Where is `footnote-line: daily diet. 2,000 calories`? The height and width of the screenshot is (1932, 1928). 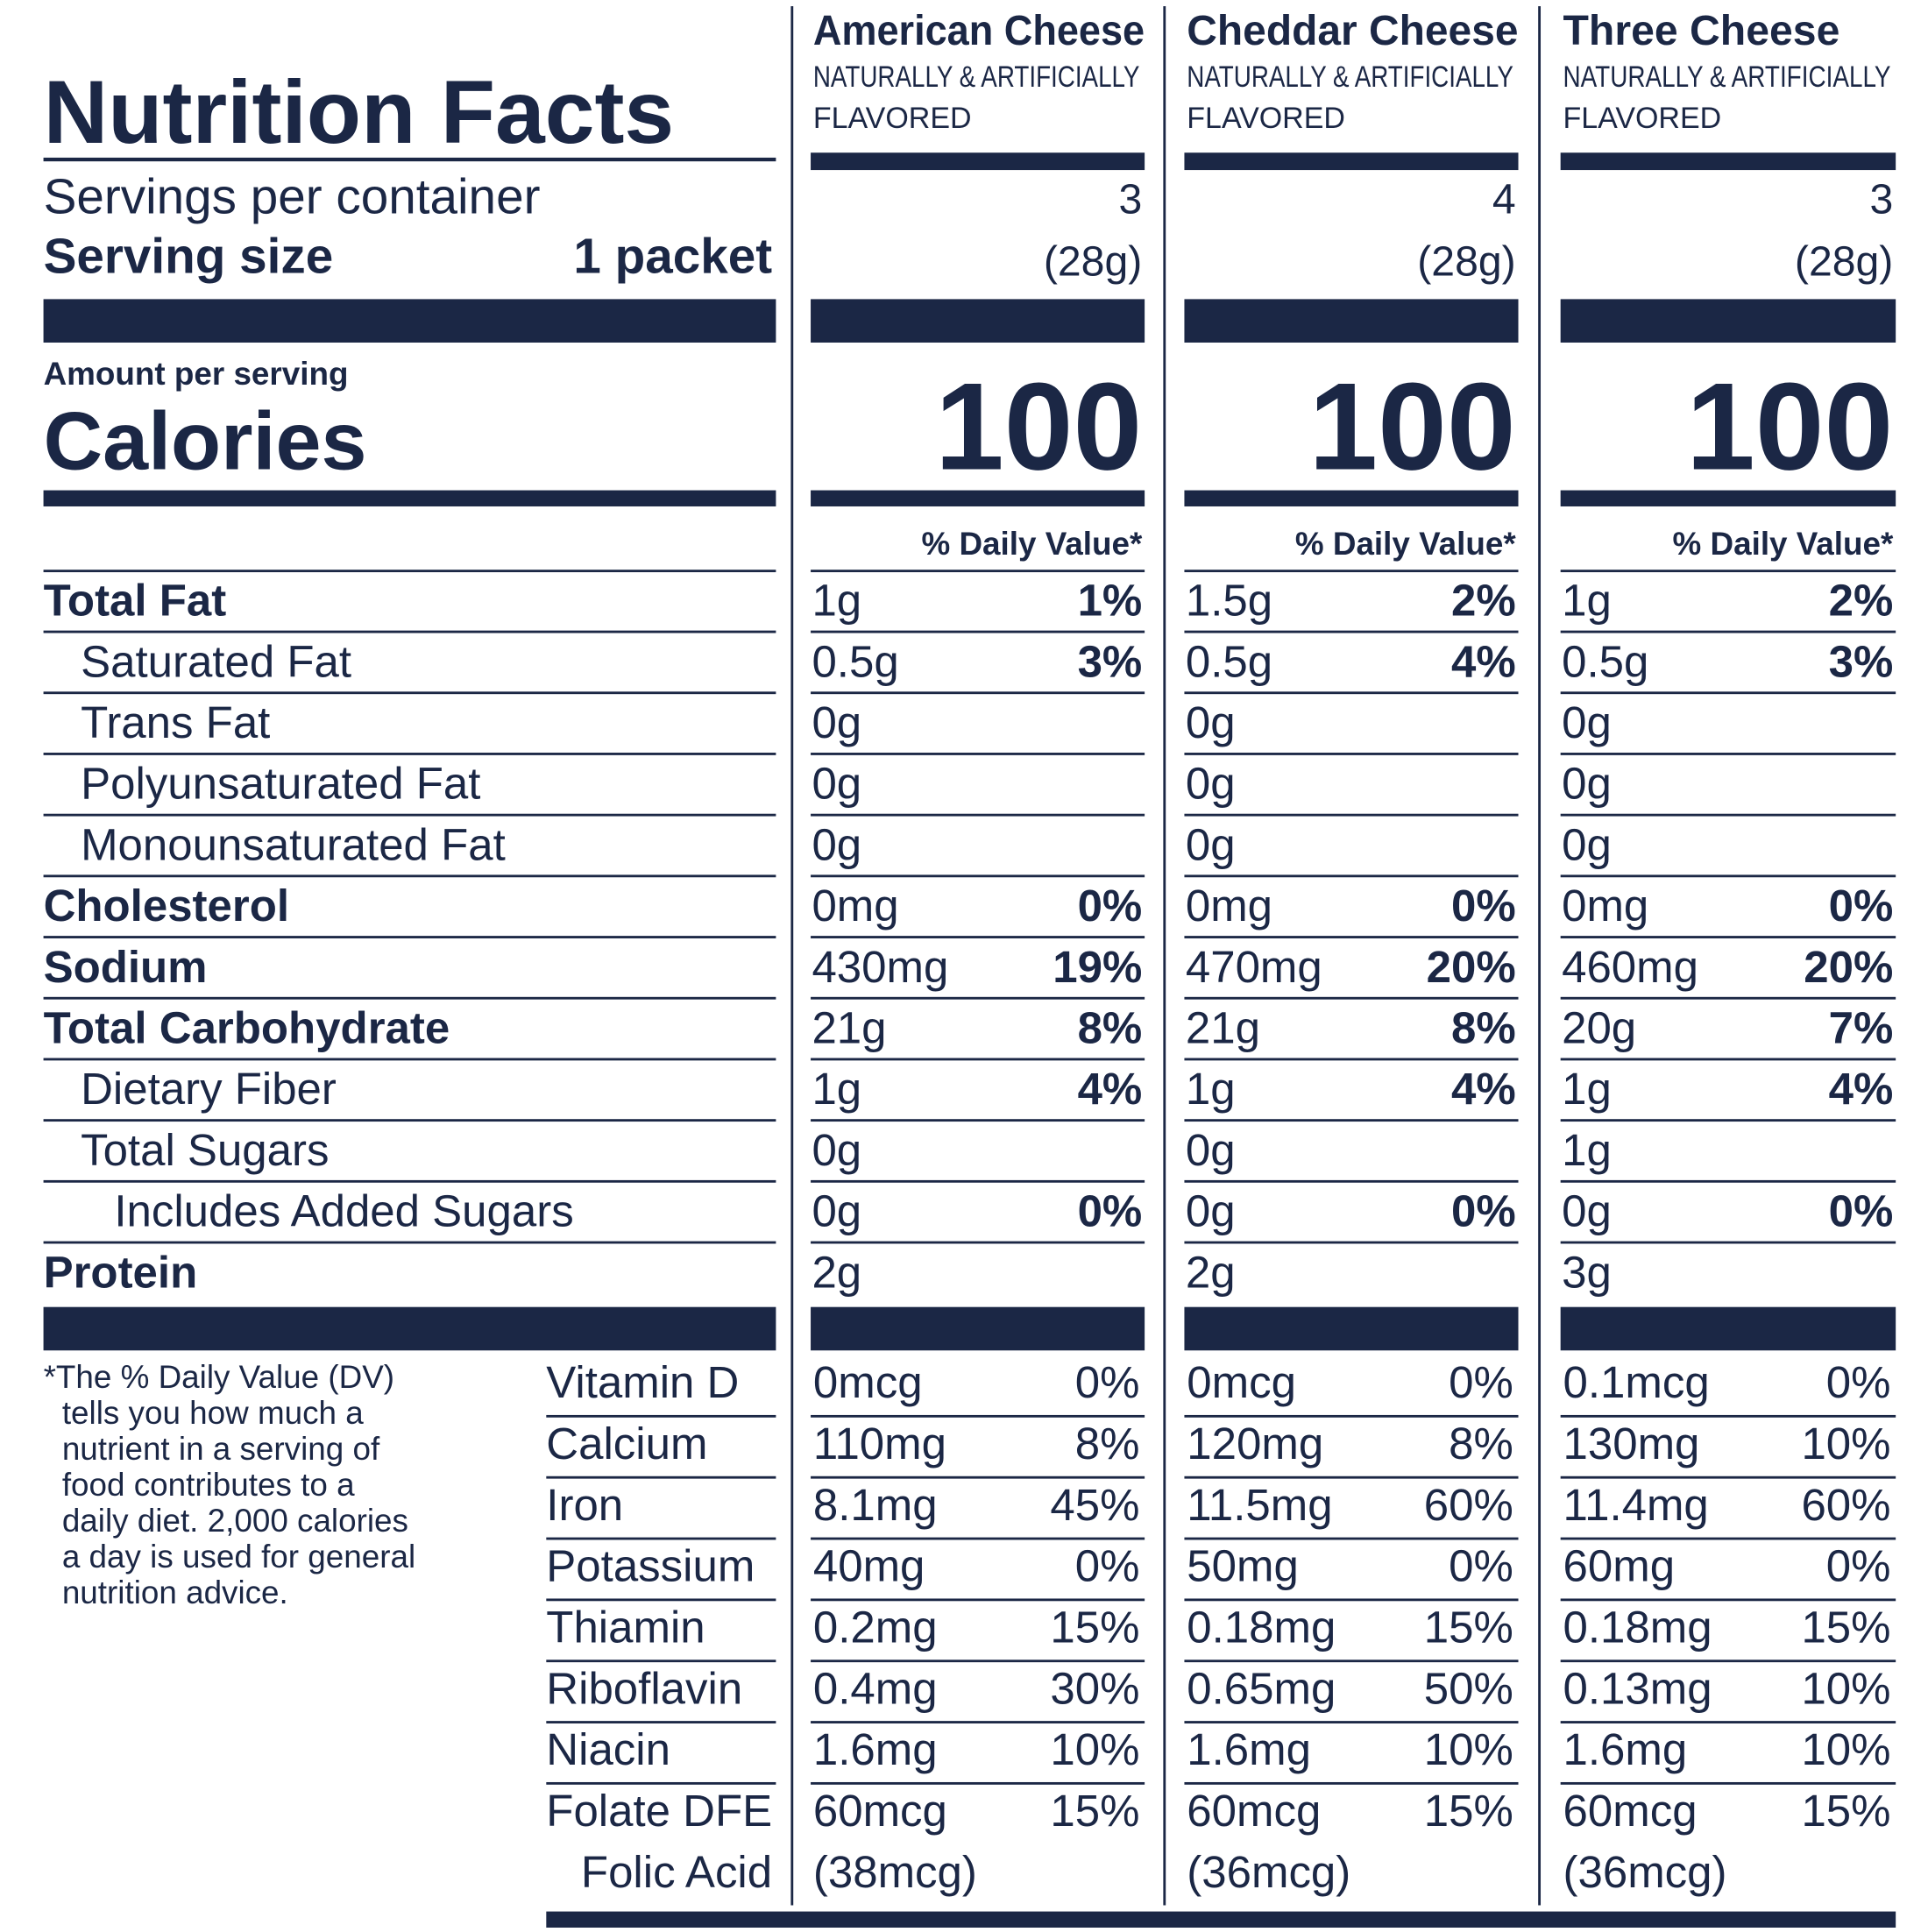
footnote-line: daily diet. 2,000 calories is located at coordinates (235, 1521).